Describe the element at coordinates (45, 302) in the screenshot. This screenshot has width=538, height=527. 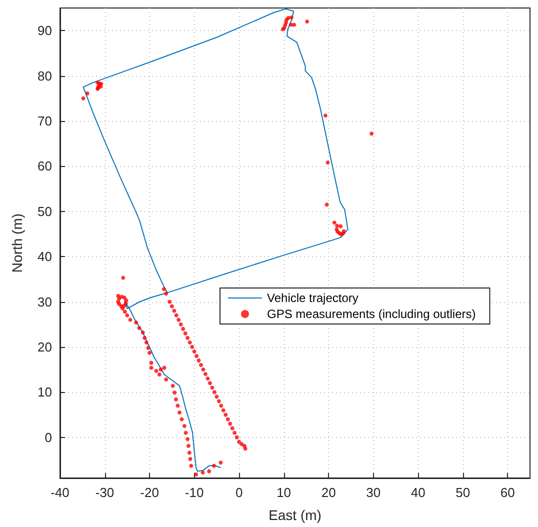
I see `y-tick-label: 30` at that location.